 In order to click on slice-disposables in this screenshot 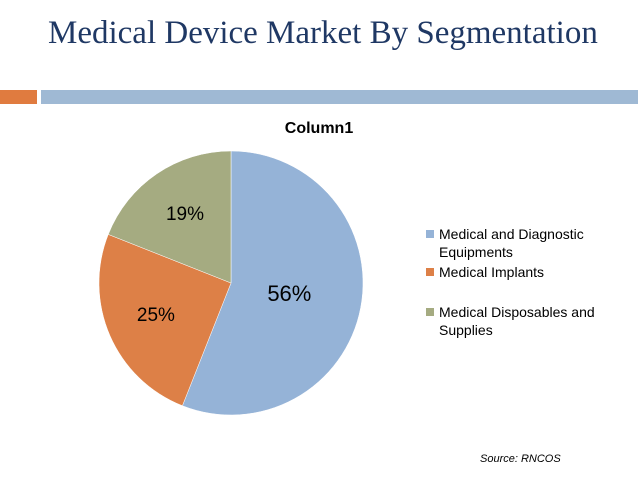, I will do `click(169, 217)`.